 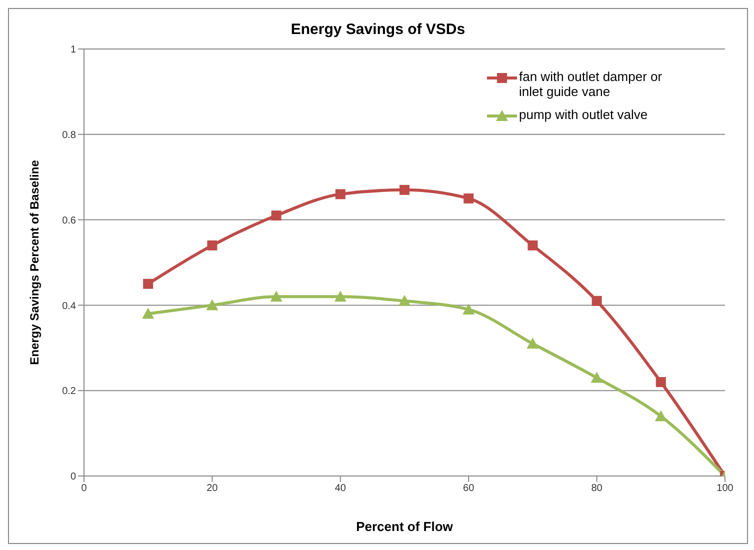 What do you see at coordinates (69, 306) in the screenshot?
I see `y-tick-label: 0.4` at bounding box center [69, 306].